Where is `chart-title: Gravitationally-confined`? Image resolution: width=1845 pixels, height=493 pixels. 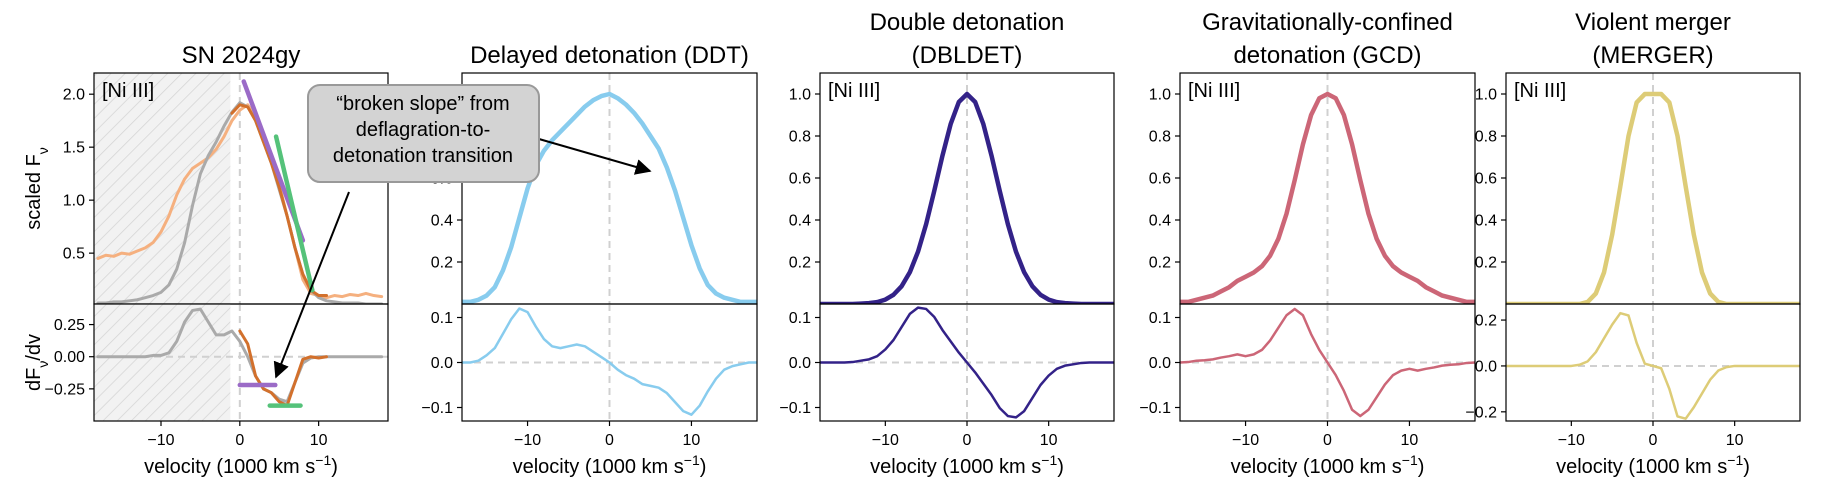
chart-title: Gravitationally-confined is located at coordinates (1327, 22).